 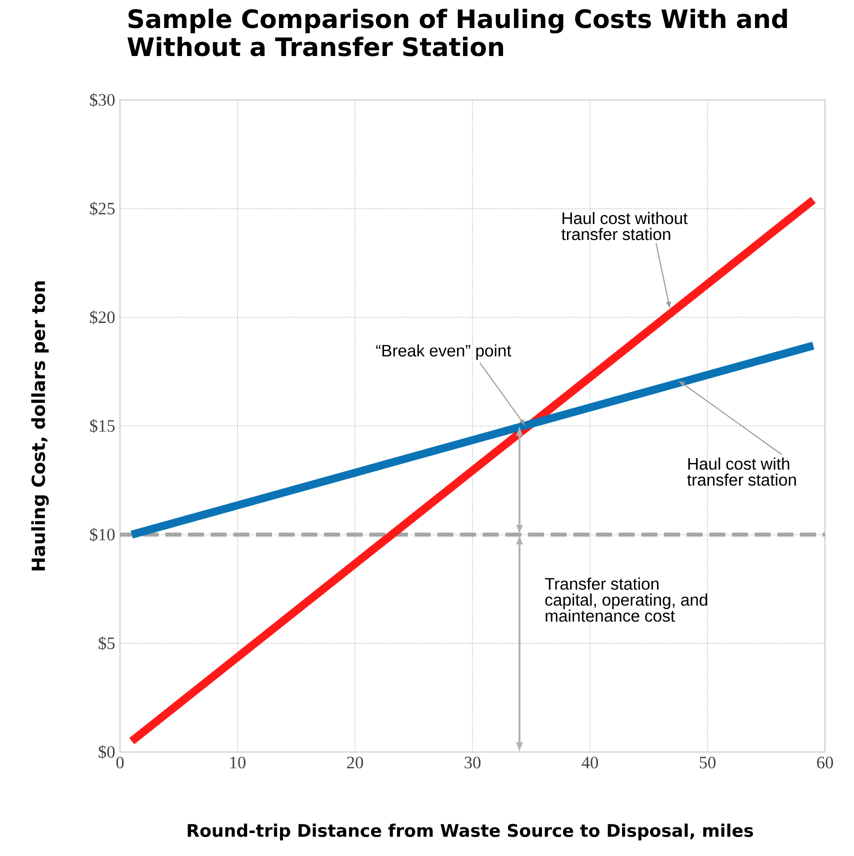 What do you see at coordinates (444, 352) in the screenshot?
I see `annotation: “Break even” point` at bounding box center [444, 352].